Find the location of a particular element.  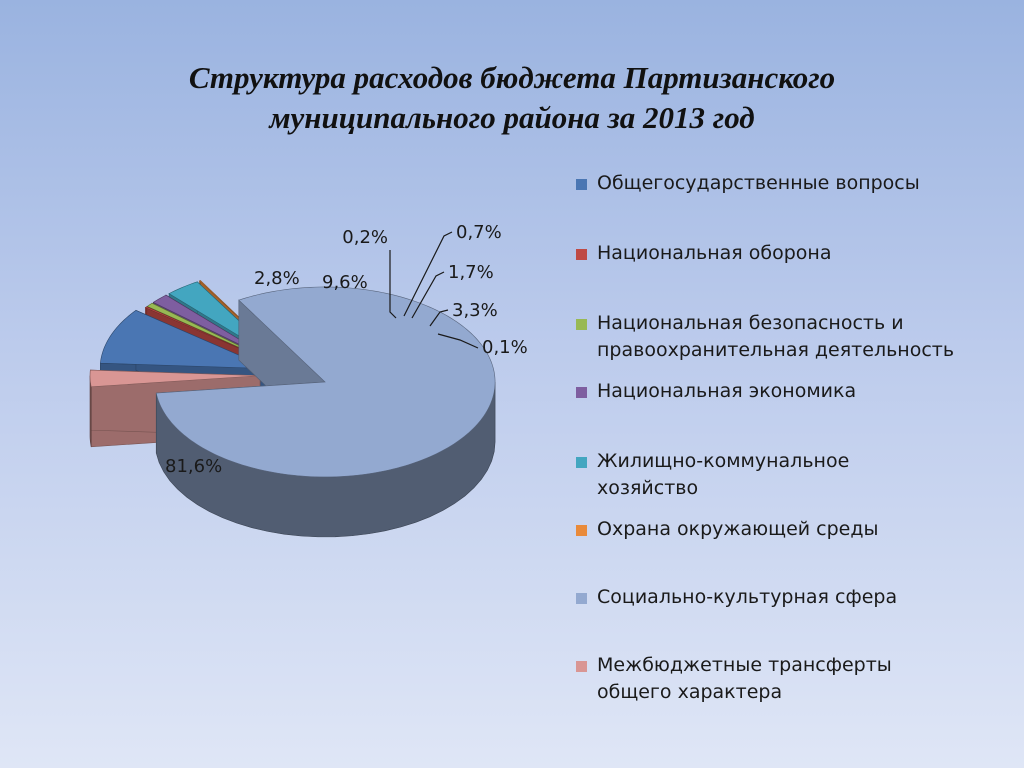

data-label-3: 0,7% is located at coordinates (479, 232).